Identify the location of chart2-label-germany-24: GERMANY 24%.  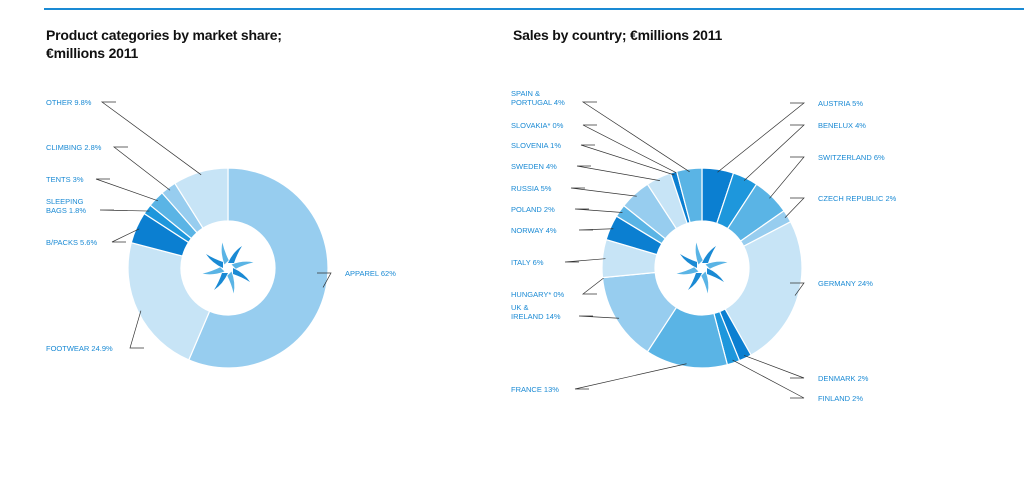
(845, 283).